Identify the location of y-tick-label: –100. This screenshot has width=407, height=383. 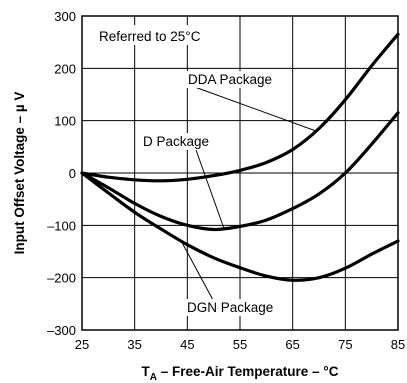
(61, 225).